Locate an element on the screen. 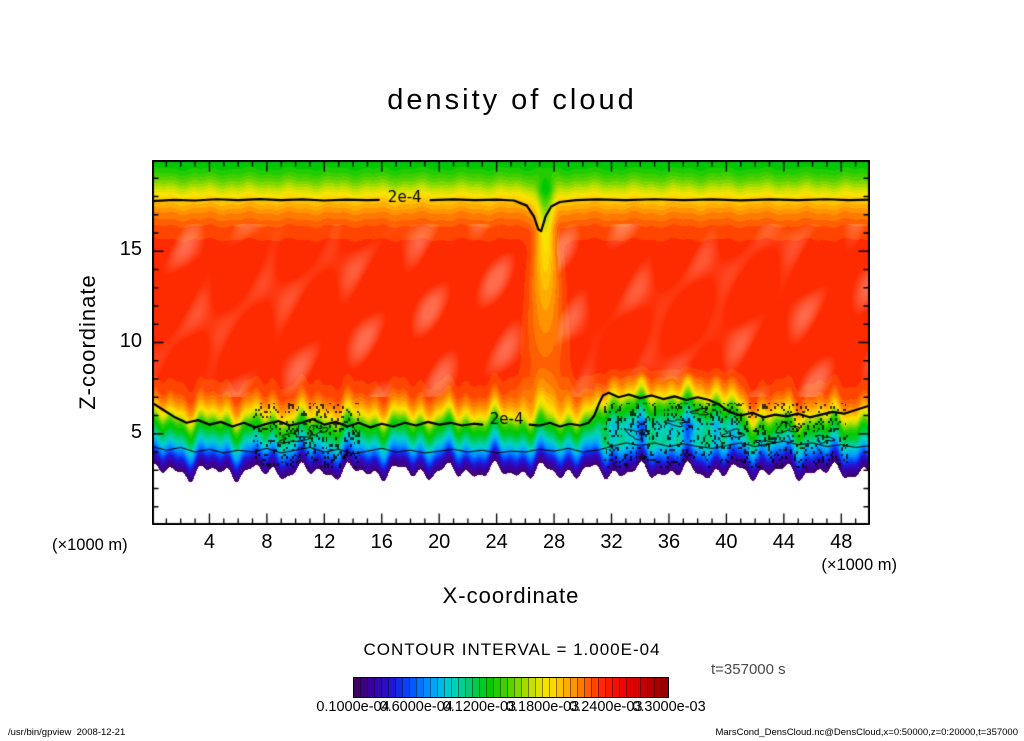 The width and height of the screenshot is (1024, 741). colorbar-label: 0.1000e-04 is located at coordinates (353, 707).